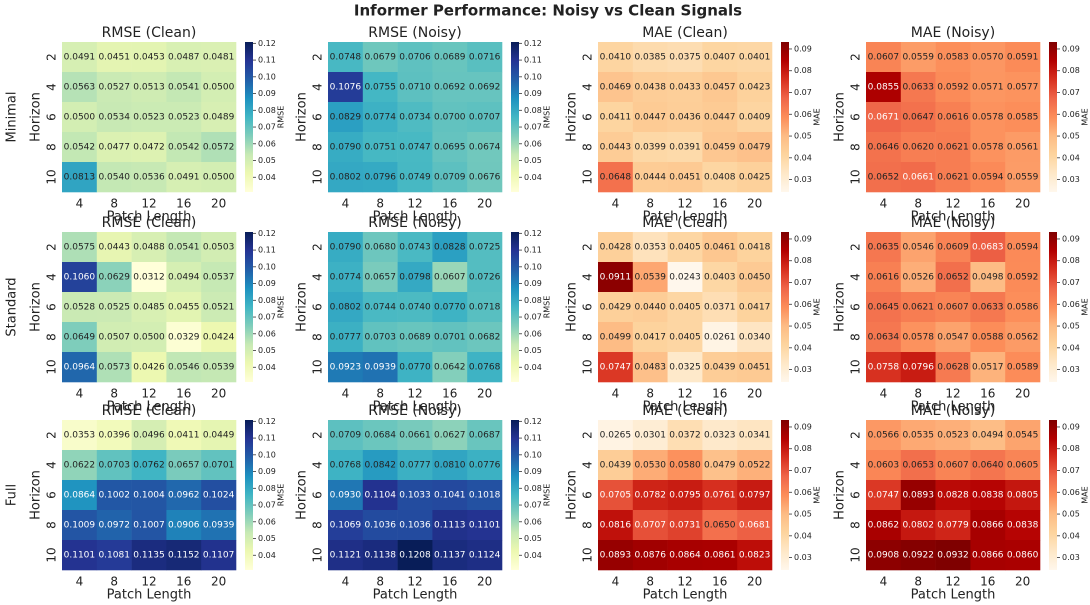 The height and width of the screenshot is (605, 1090). Describe the element at coordinates (918, 278) in the screenshot. I see `cell-label: 0.0526` at that location.